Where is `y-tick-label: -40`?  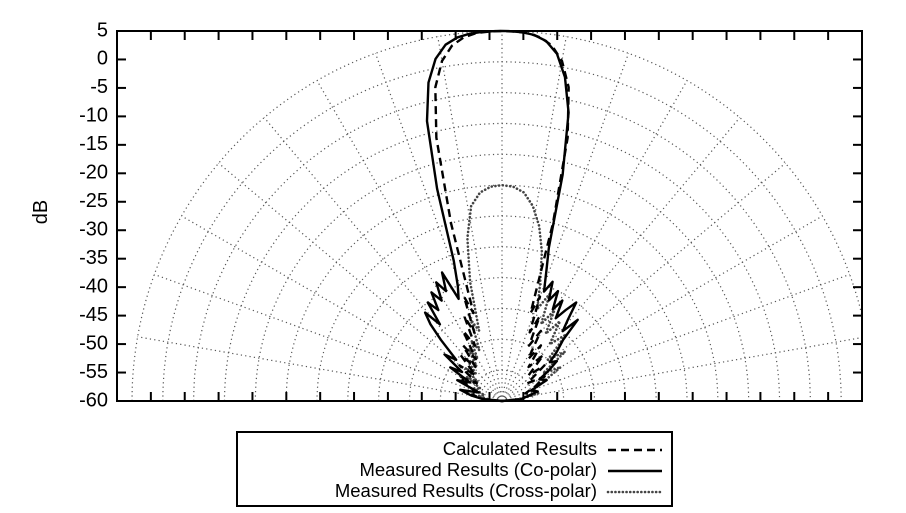
y-tick-label: -40 is located at coordinates (93, 286).